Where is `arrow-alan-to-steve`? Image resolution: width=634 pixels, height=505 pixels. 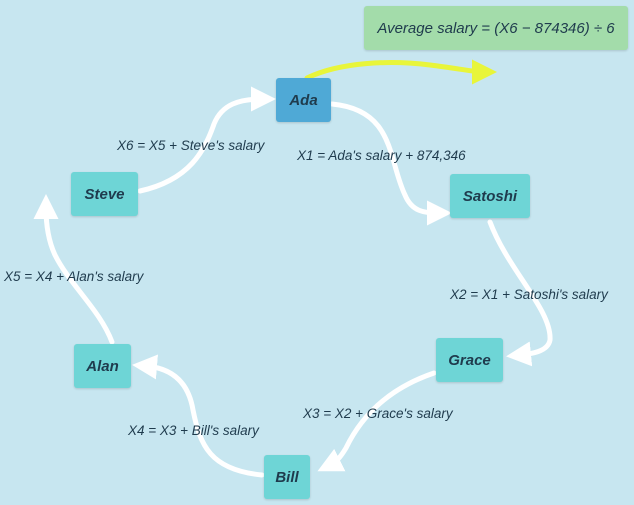 arrow-alan-to-steve is located at coordinates (74, 269).